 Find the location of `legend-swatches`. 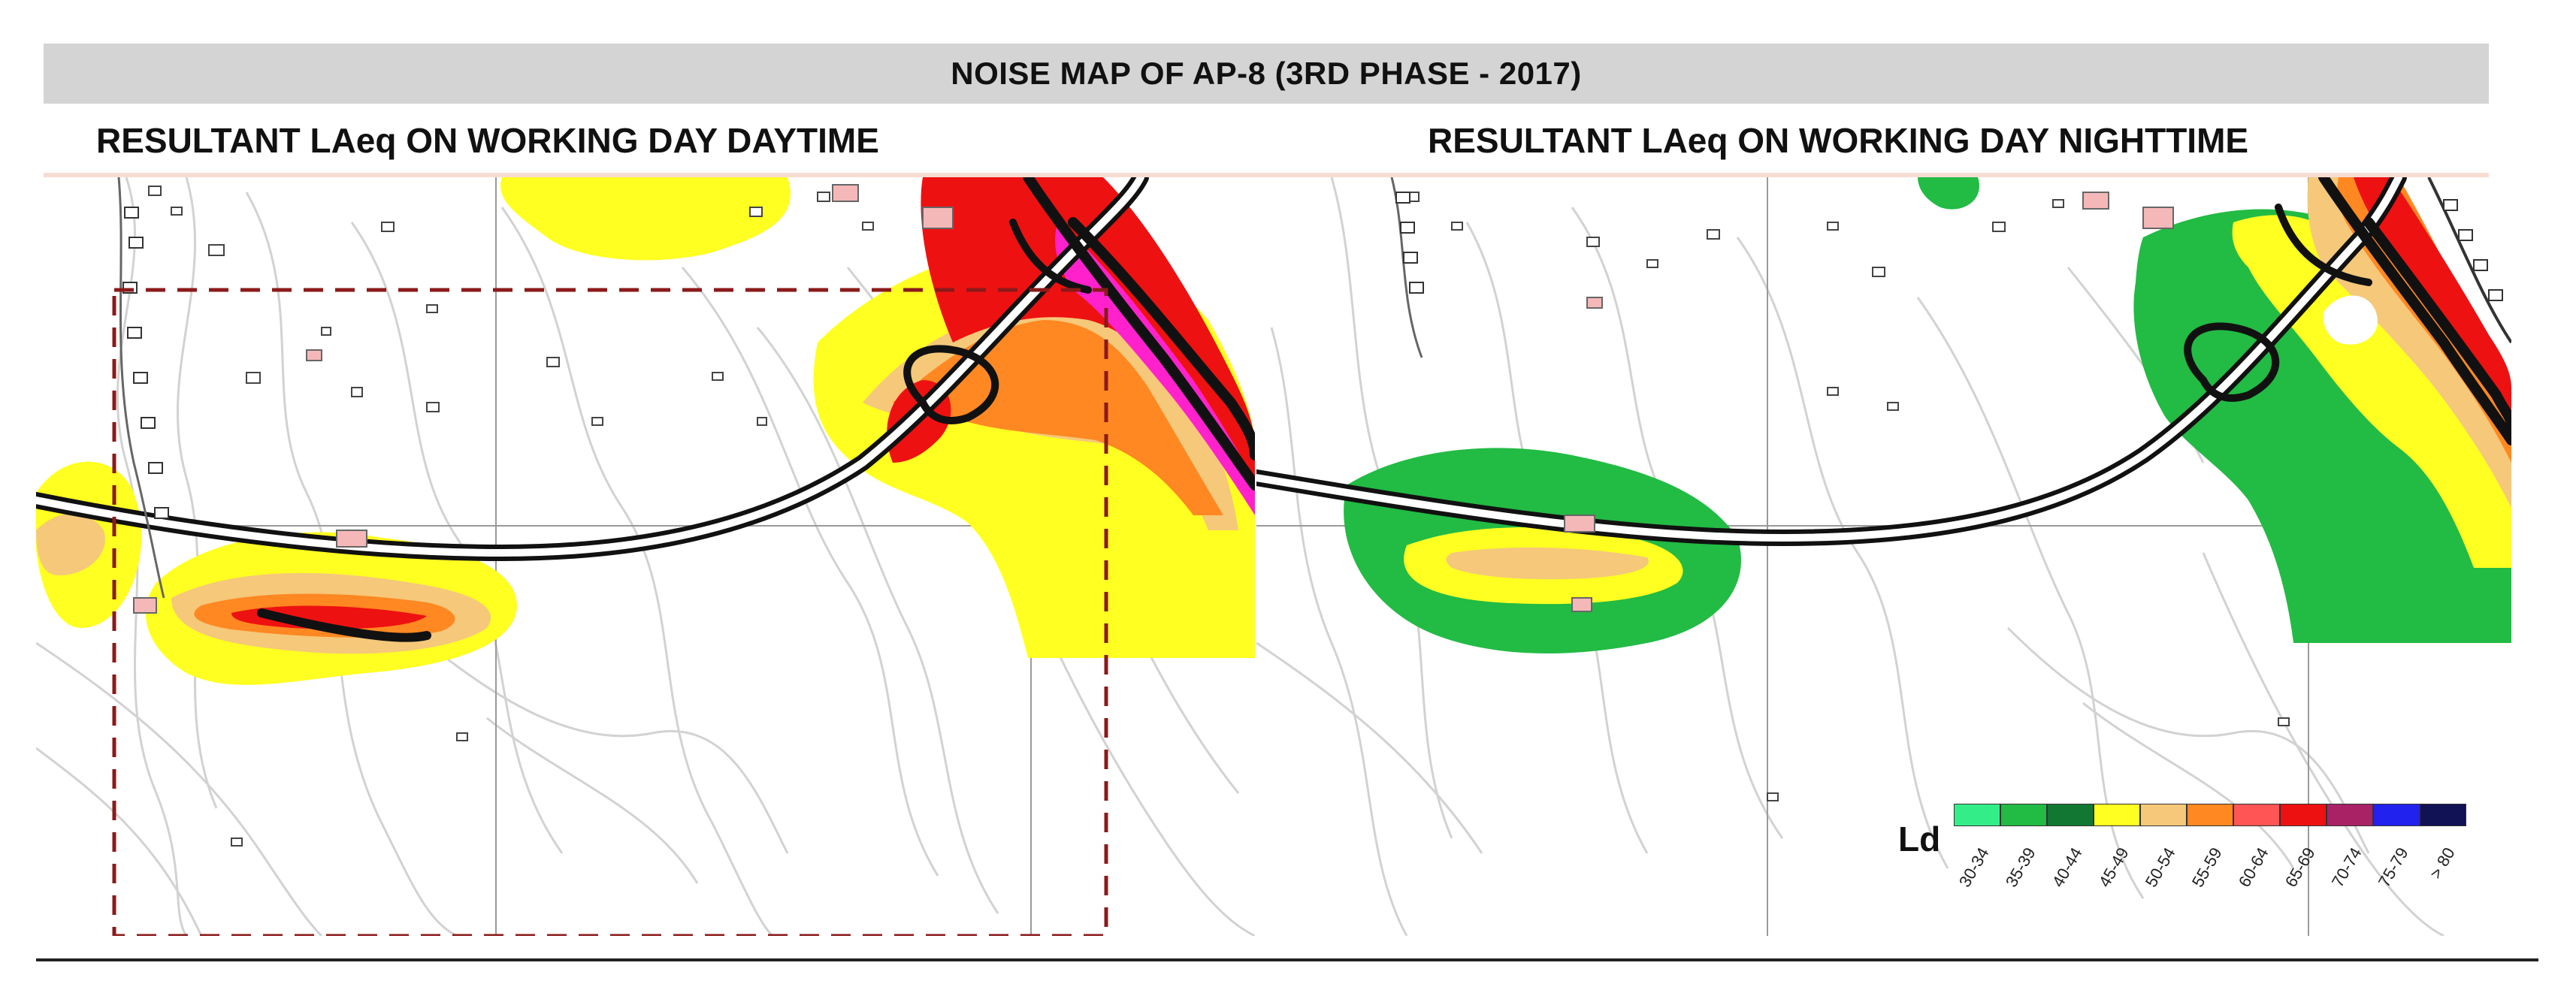

legend-swatches is located at coordinates (2210, 815).